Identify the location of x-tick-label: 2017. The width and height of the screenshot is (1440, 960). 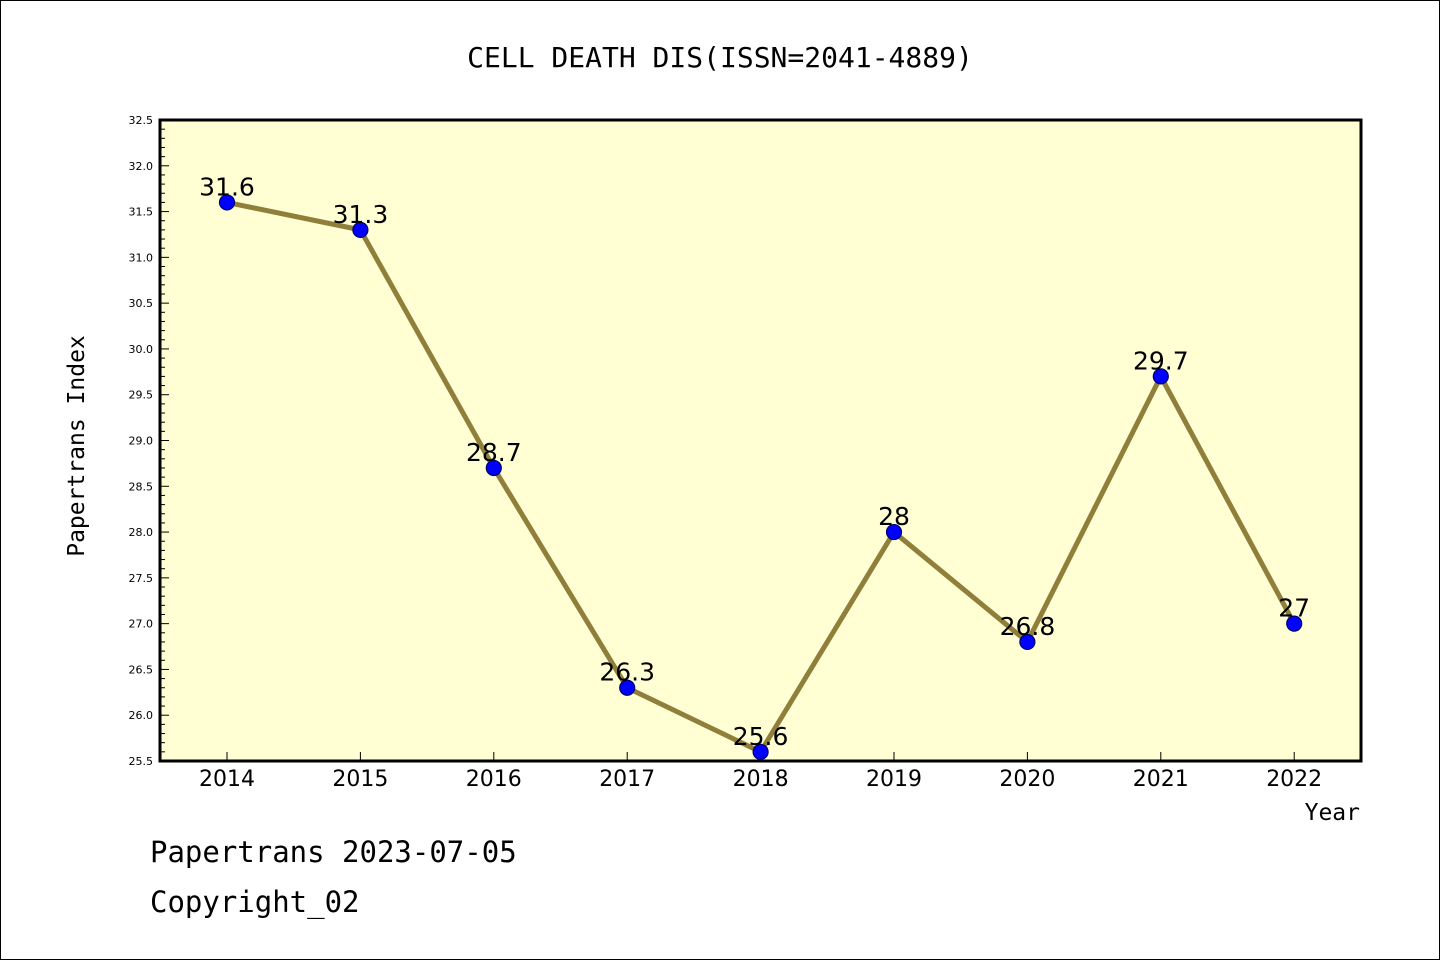
(627, 779).